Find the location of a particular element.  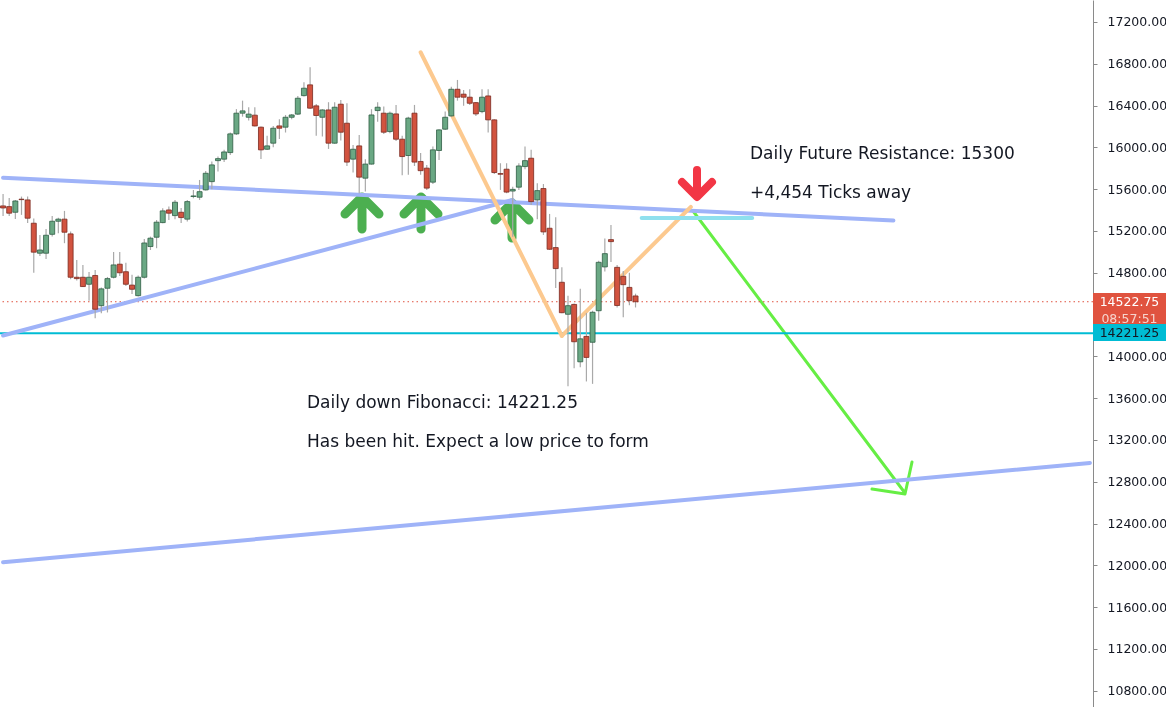

y-tick-label: 12000.00 is located at coordinates (1136, 565).